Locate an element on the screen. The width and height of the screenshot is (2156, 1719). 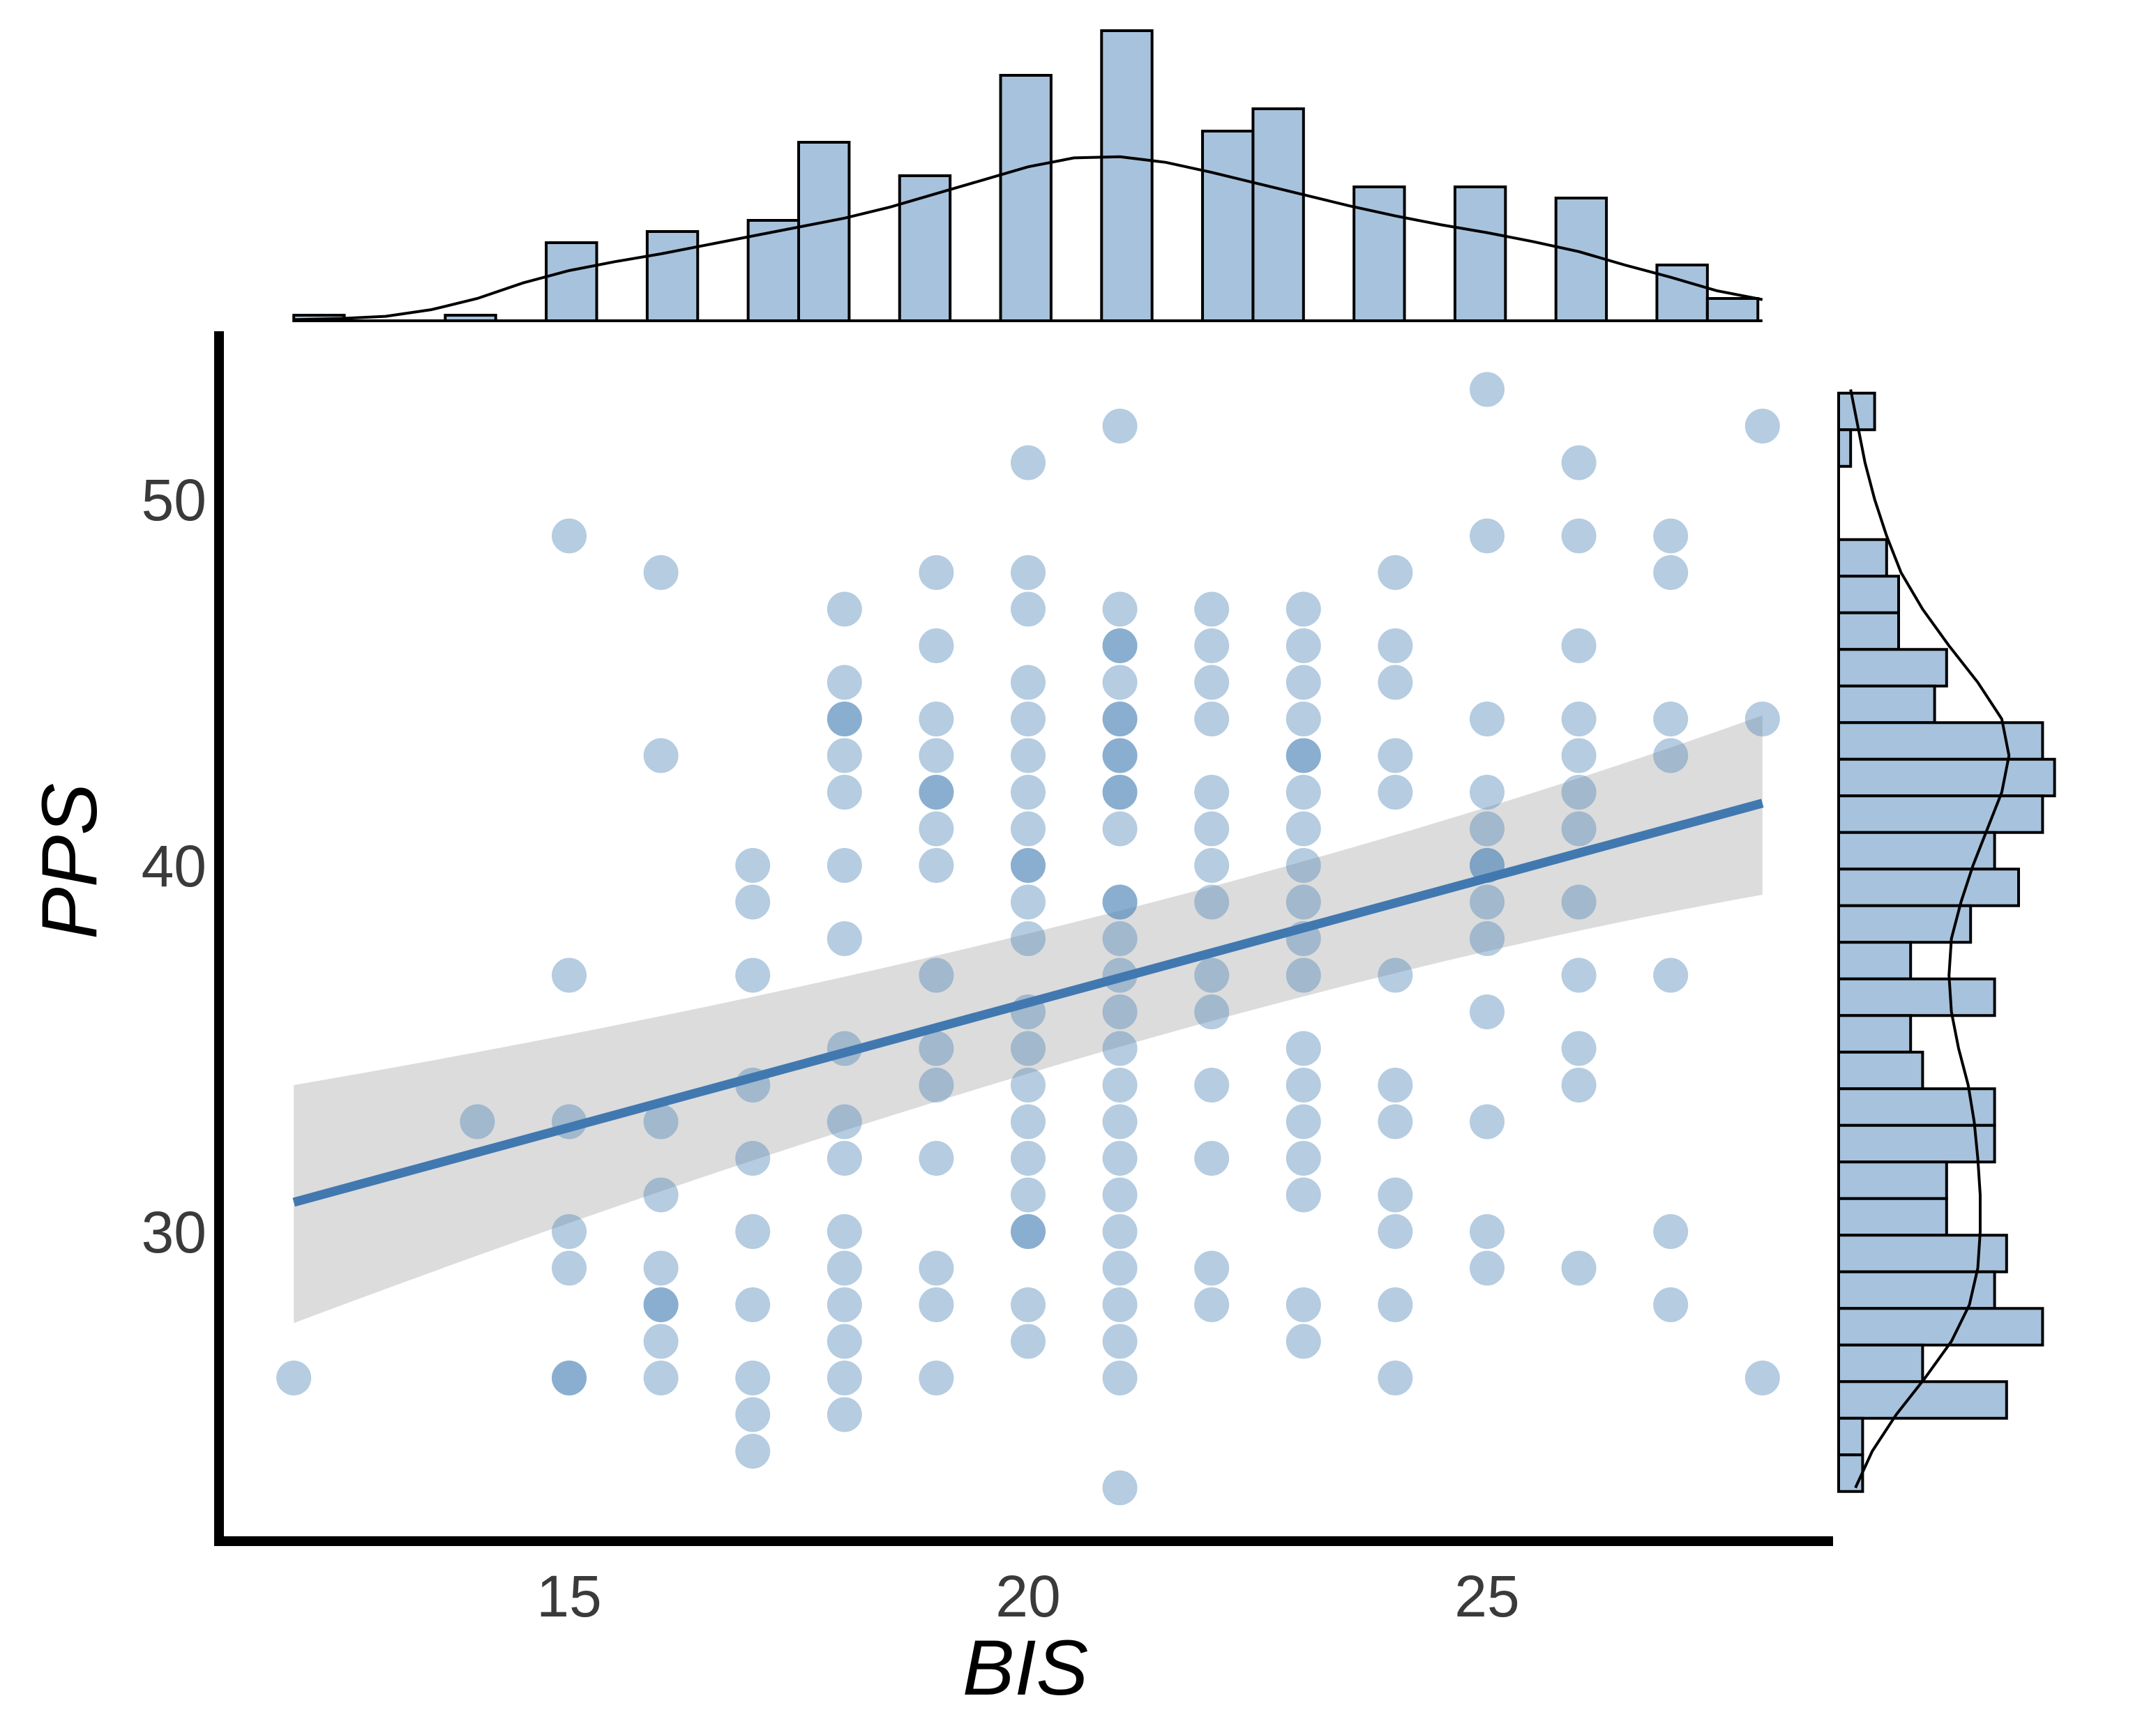
top-kde-curve is located at coordinates (1028, 238).